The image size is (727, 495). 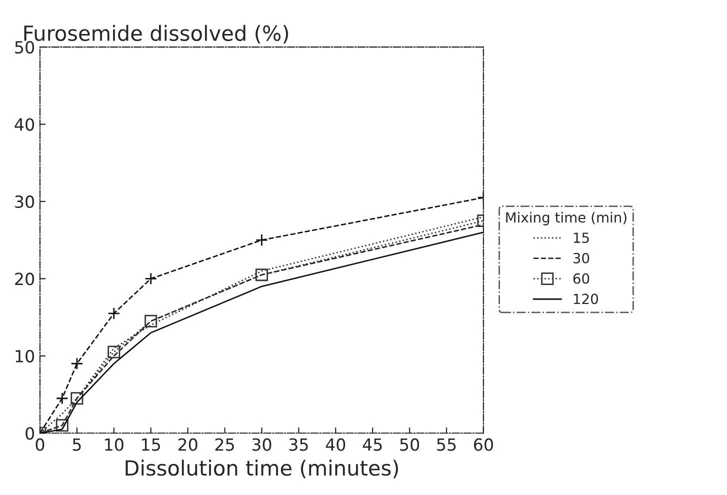 I want to click on legend-label: 30, so click(x=581, y=258).